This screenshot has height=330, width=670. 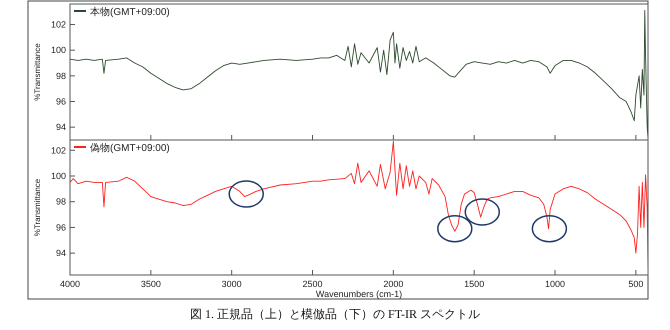 What do you see at coordinates (232, 284) in the screenshot?
I see `x-tick-label: 3000` at bounding box center [232, 284].